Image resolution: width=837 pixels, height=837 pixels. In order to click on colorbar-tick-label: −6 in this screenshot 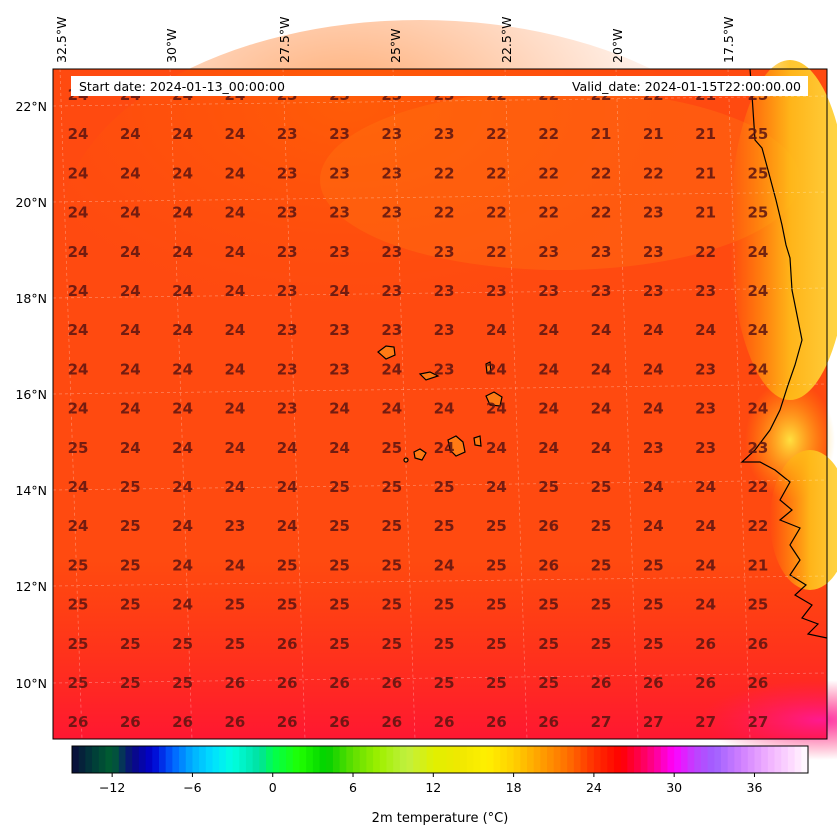, I will do `click(192, 787)`.